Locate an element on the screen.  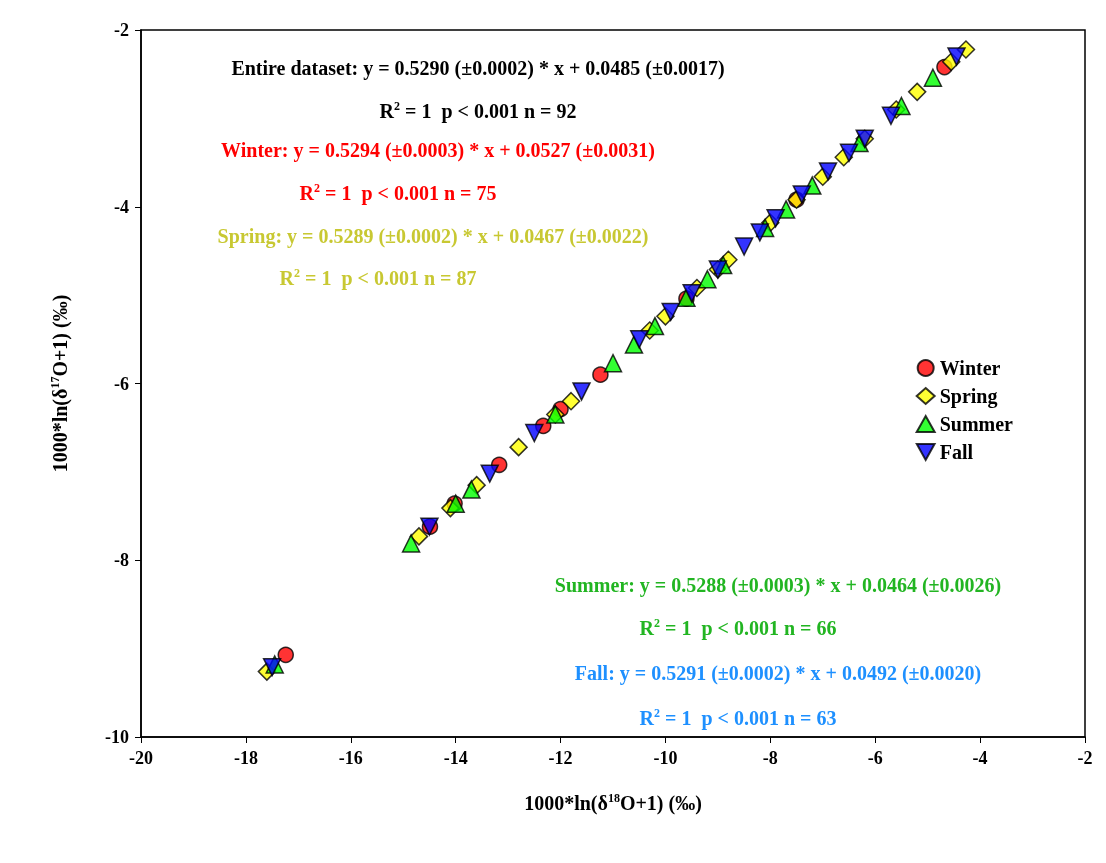
y-tick-label: -8 is located at coordinates (121, 560).